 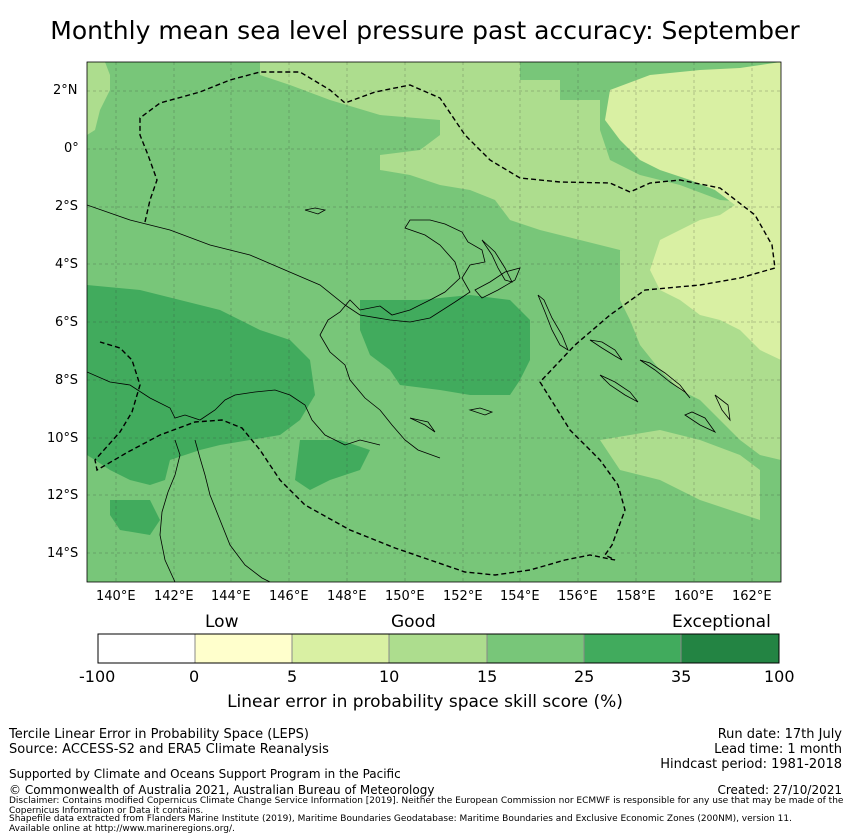 I want to click on footer-run-date: Run date: 17th July, so click(x=779, y=734).